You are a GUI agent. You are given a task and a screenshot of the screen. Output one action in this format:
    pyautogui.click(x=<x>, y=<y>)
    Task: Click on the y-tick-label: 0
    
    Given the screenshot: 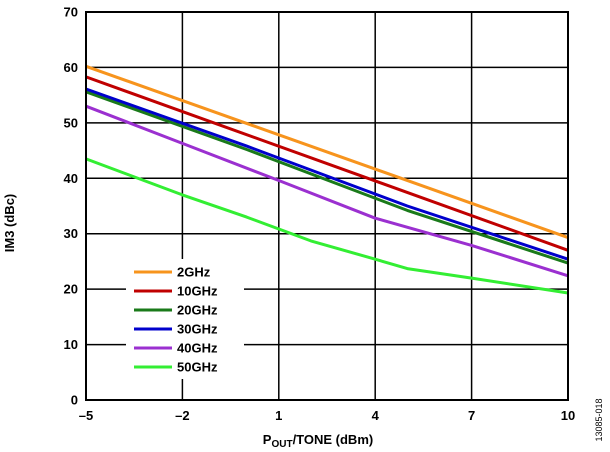 What is the action you would take?
    pyautogui.click(x=74, y=400)
    